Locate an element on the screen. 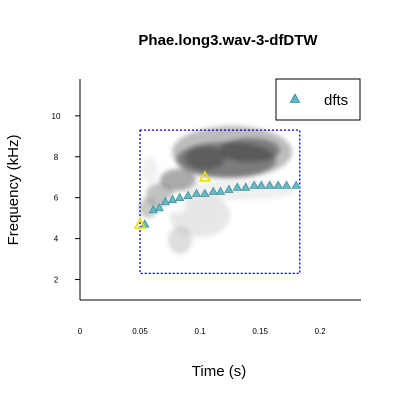 This screenshot has height=400, width=400. x-tick-label: 0 is located at coordinates (80, 331).